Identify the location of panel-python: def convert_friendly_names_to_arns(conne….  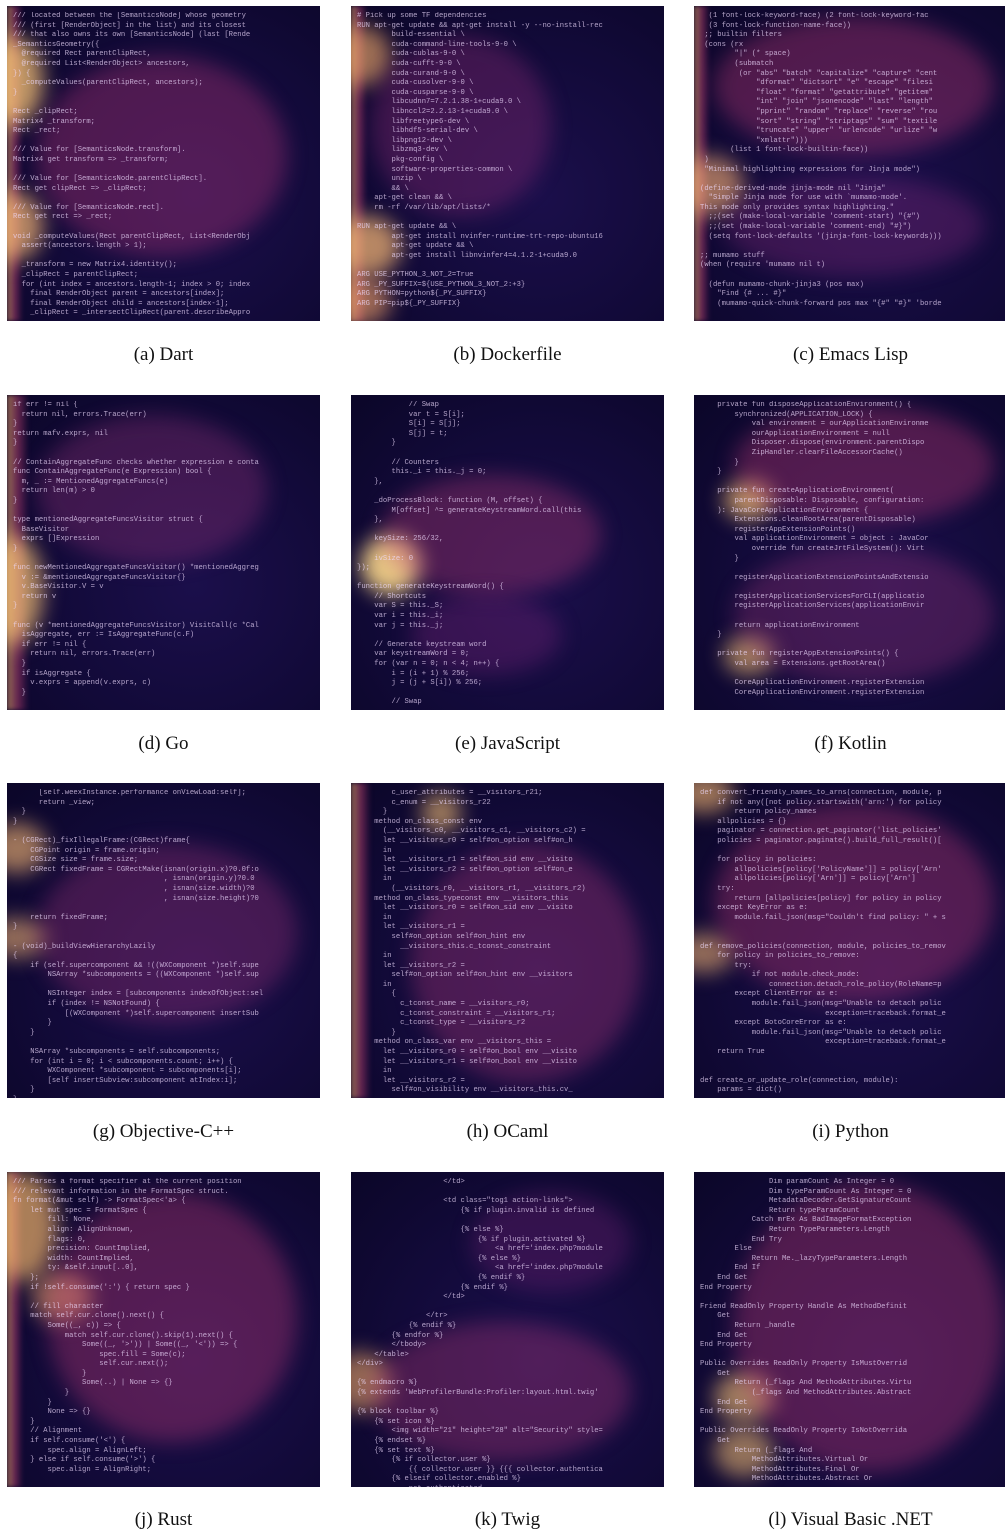
(849, 940).